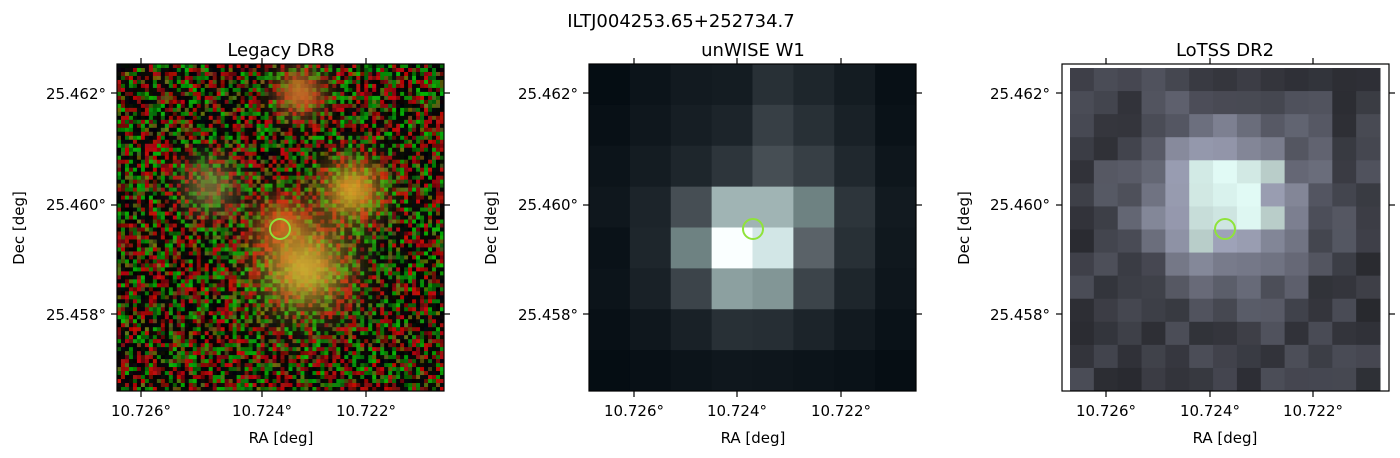 The height and width of the screenshot is (458, 1400). I want to click on panel-title: unWISE W1, so click(753, 50).